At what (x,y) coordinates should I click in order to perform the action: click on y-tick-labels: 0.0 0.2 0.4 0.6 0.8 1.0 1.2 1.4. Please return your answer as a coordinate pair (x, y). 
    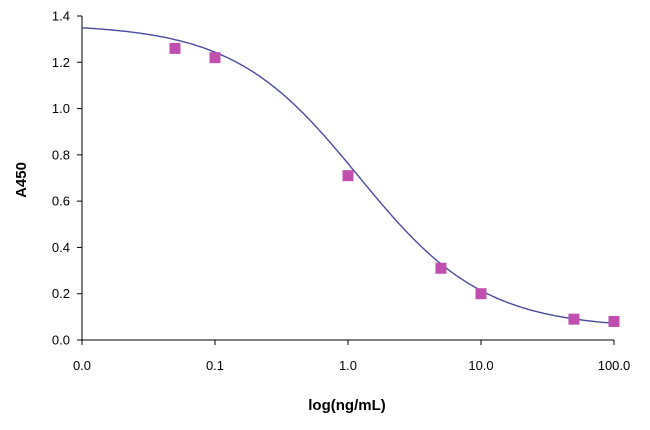
    Looking at the image, I should click on (61, 178).